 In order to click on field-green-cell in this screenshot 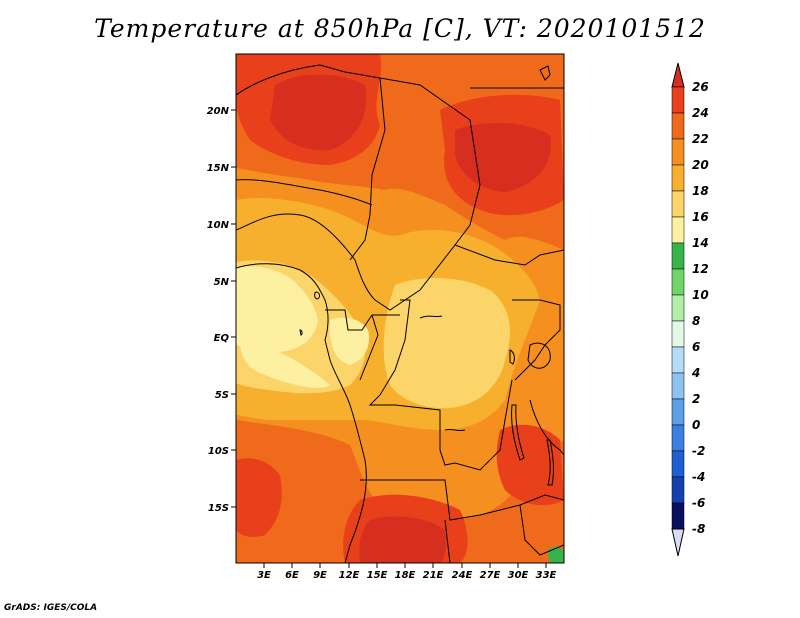, I will do `click(555, 554)`.